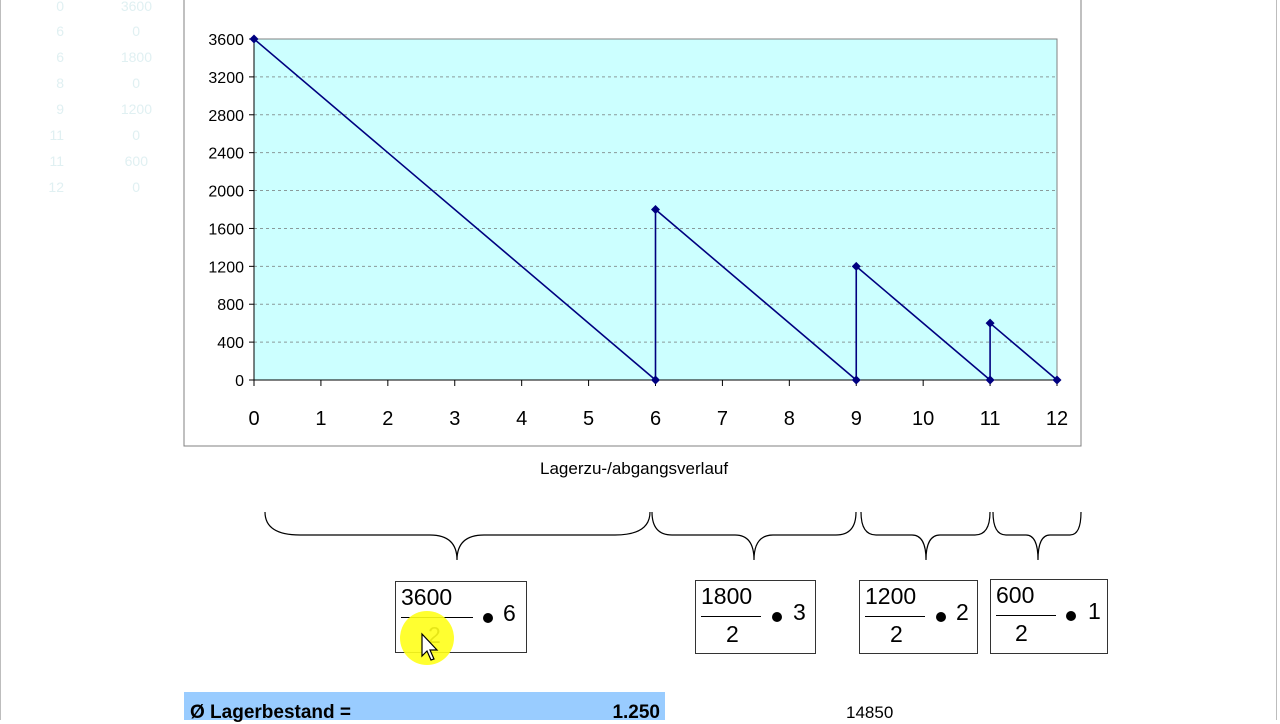 Image resolution: width=1280 pixels, height=724 pixels. Describe the element at coordinates (430, 646) in the screenshot. I see `mouse-pointer-icon` at that location.